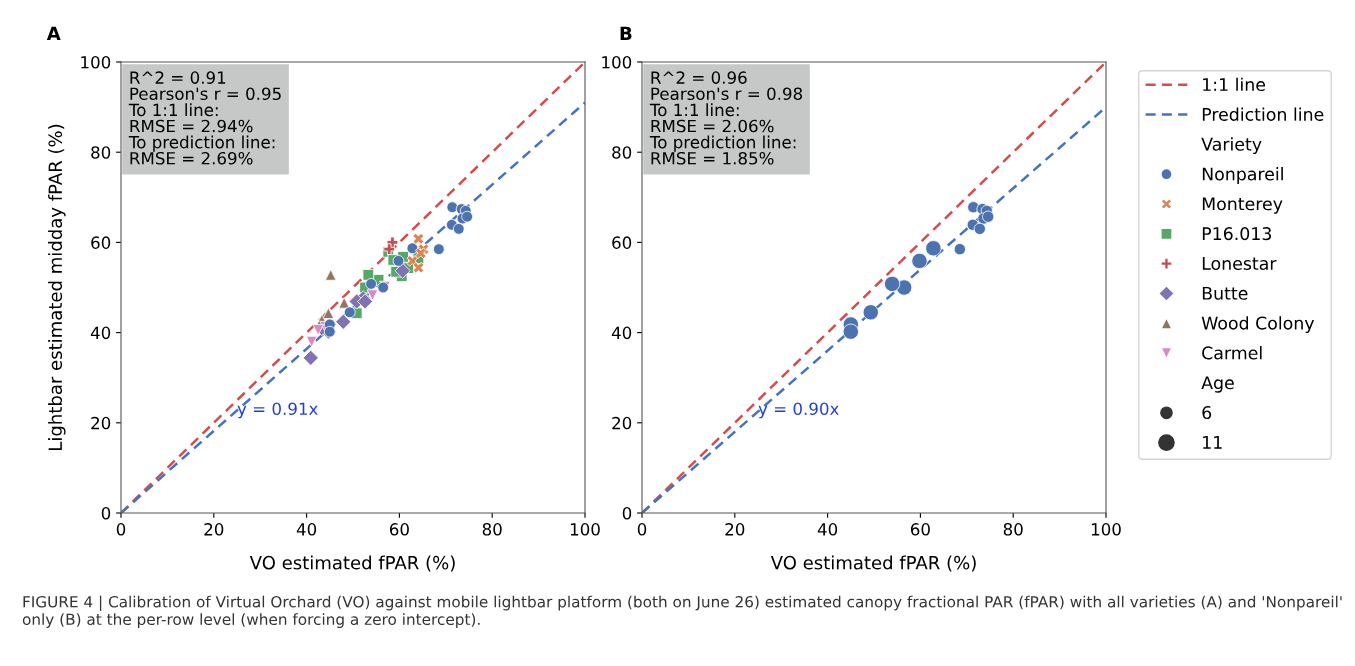 This screenshot has width=1355, height=666. I want to click on legend-label: P16.013, so click(1237, 234).